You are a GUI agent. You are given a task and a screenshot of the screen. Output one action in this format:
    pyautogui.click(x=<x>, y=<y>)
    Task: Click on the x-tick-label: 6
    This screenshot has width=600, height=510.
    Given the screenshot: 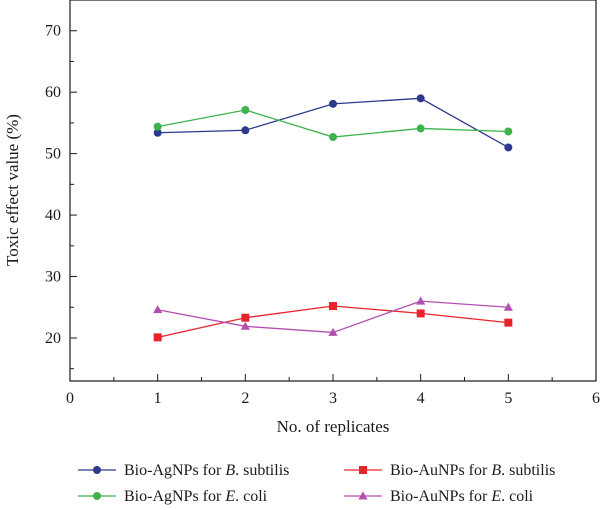 What is the action you would take?
    pyautogui.click(x=596, y=398)
    